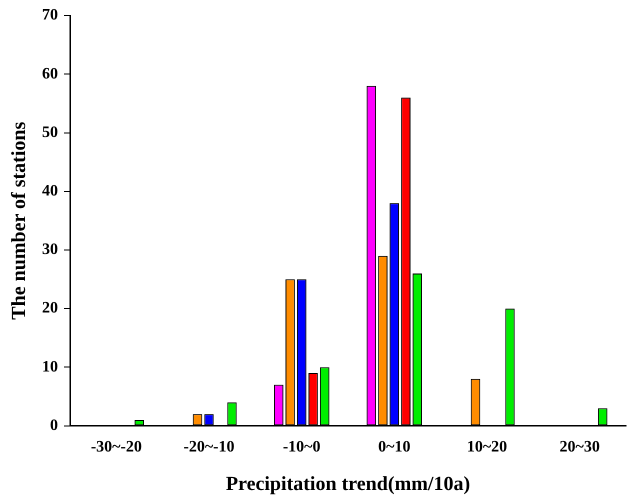 Image resolution: width=628 pixels, height=501 pixels. What do you see at coordinates (487, 447) in the screenshot?
I see `x-tick-label: 10~20` at bounding box center [487, 447].